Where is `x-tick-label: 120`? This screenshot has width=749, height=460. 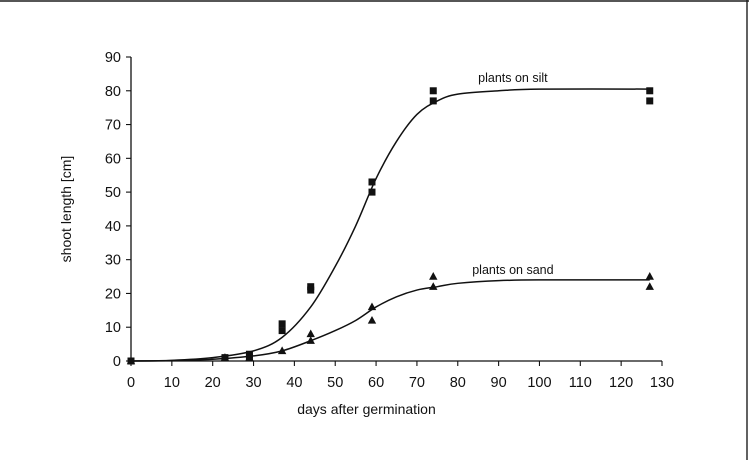
x-tick-label: 120 is located at coordinates (621, 383).